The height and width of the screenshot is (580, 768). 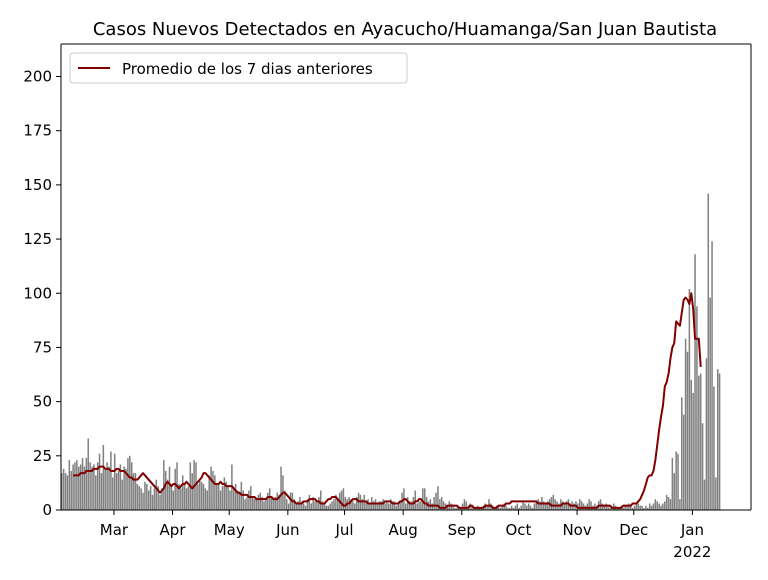 What do you see at coordinates (37, 185) in the screenshot?
I see `y-tick-label: 150` at bounding box center [37, 185].